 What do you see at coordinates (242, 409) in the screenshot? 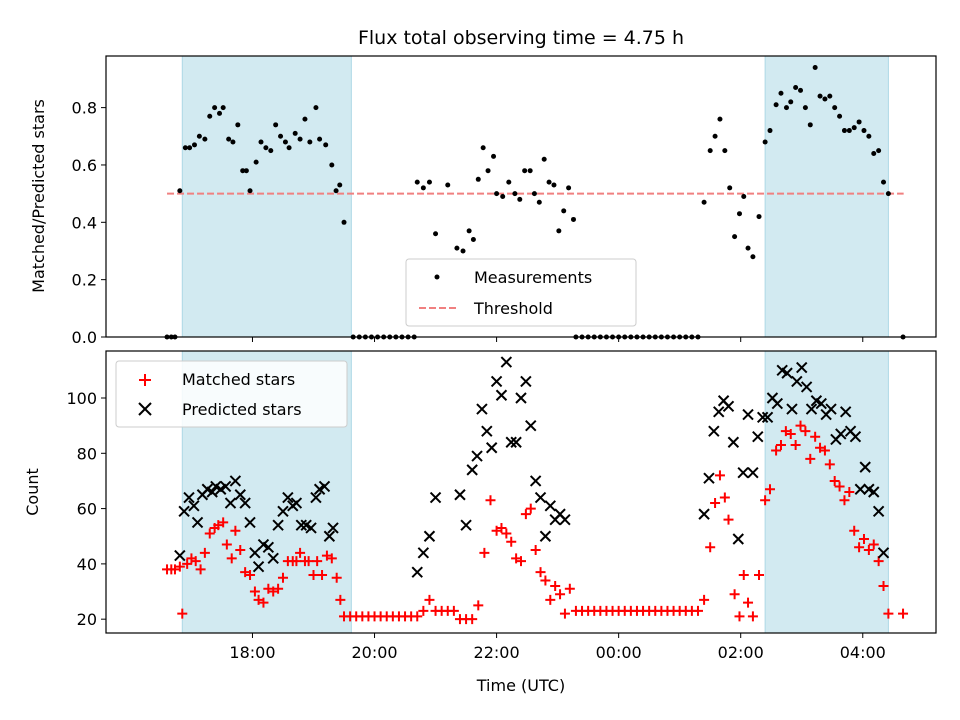
I see `legend-label-predicted: Predicted stars` at bounding box center [242, 409].